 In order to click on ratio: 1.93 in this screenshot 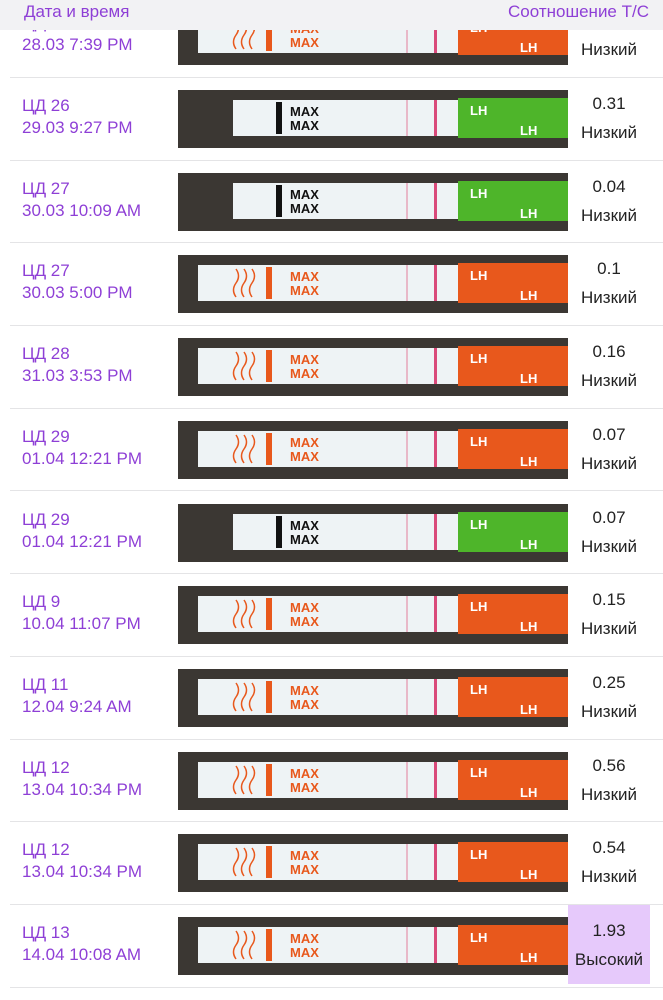, I will do `click(609, 930)`.